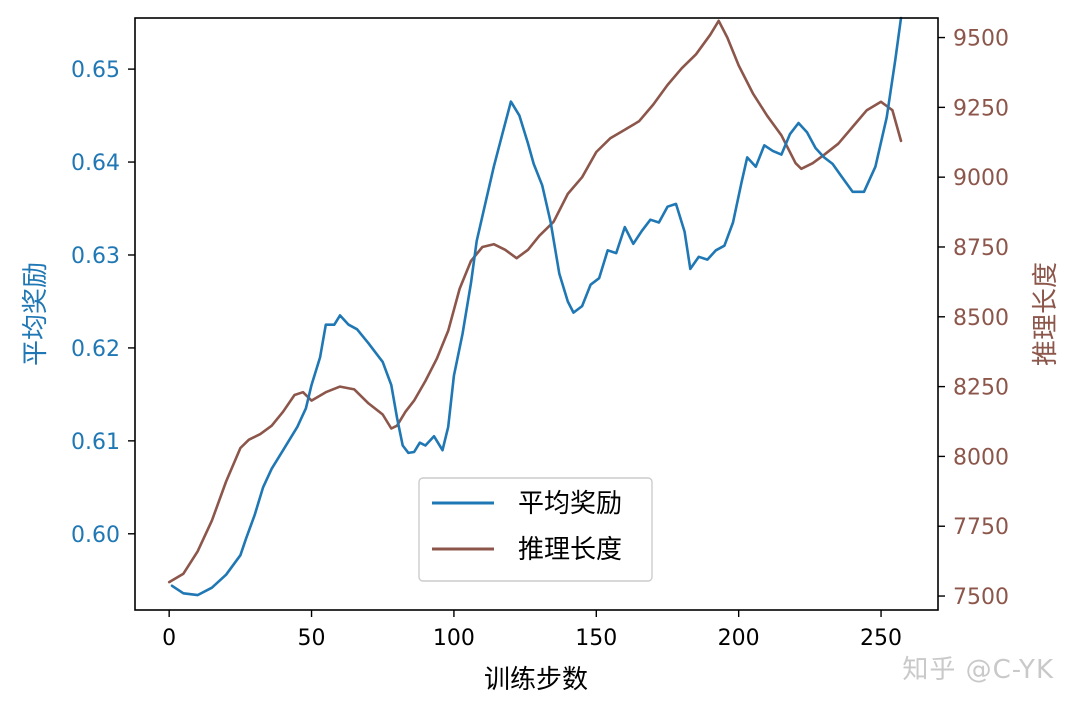 The height and width of the screenshot is (714, 1080). What do you see at coordinates (95, 442) in the screenshot?
I see `y-tick-label: 0.61` at bounding box center [95, 442].